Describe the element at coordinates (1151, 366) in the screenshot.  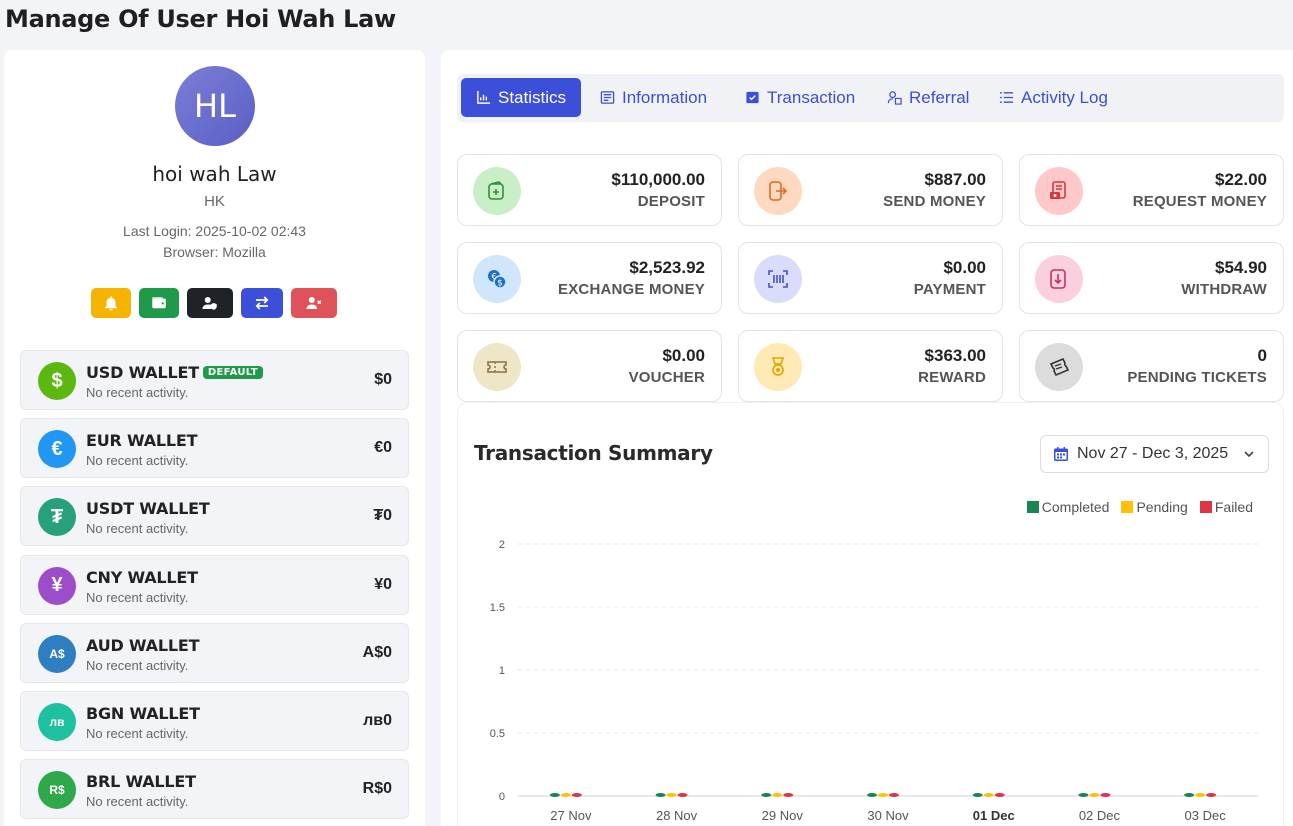
I see `stat-card-pending-tickets: 0 PENDING TICKETS` at that location.